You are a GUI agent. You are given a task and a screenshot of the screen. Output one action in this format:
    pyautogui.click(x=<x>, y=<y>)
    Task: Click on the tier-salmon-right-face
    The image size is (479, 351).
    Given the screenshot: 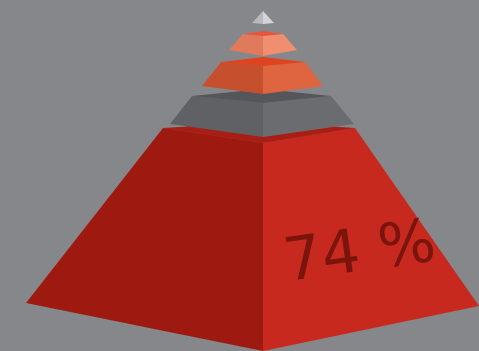 What is the action you would take?
    pyautogui.click(x=280, y=45)
    